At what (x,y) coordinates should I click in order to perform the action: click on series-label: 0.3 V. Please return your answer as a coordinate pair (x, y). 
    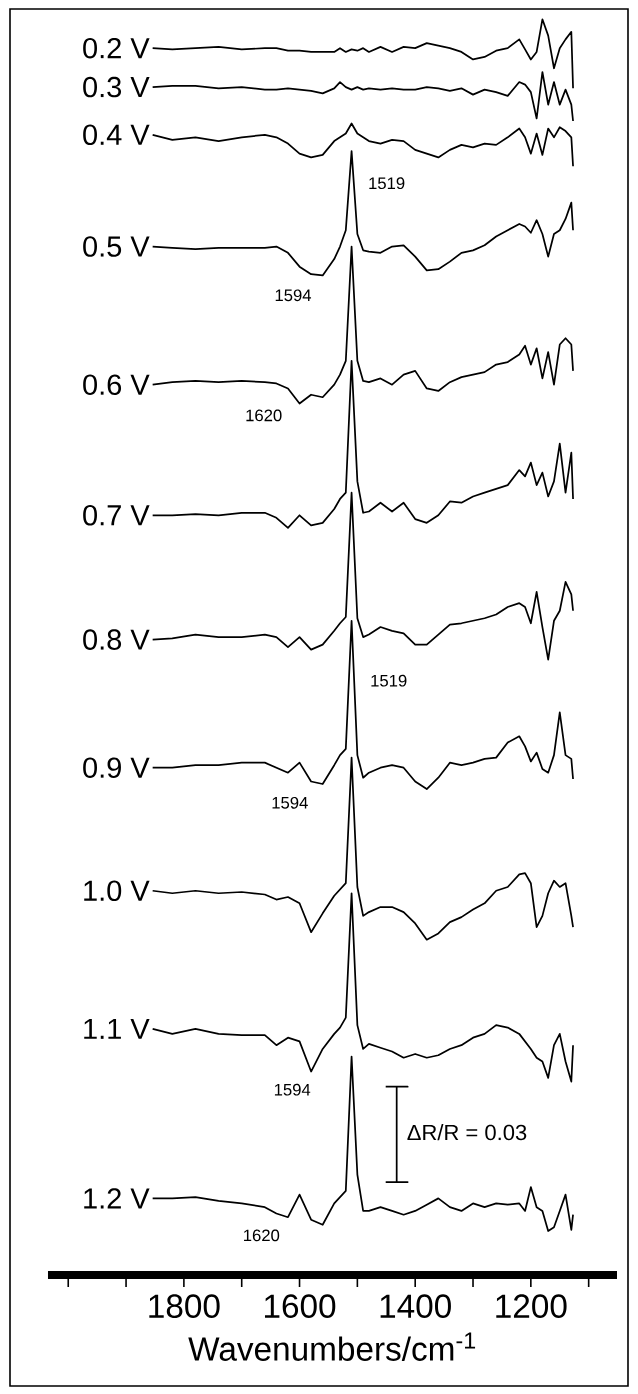
    Looking at the image, I should click on (116, 87).